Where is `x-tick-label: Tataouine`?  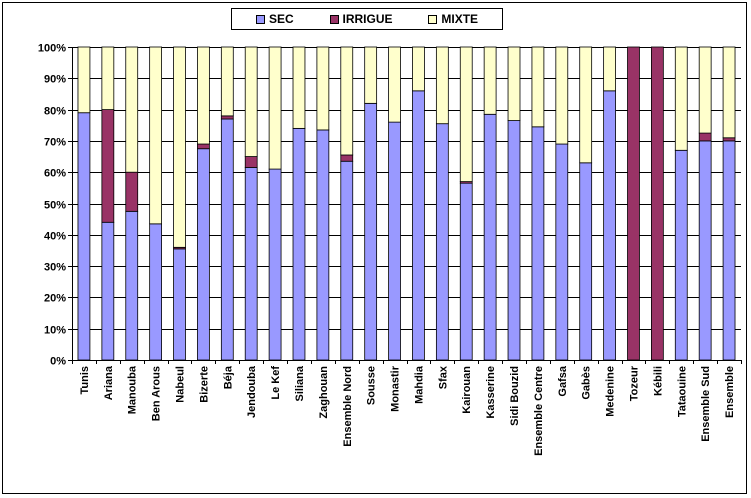 x-tick-label: Tataouine is located at coordinates (682, 391).